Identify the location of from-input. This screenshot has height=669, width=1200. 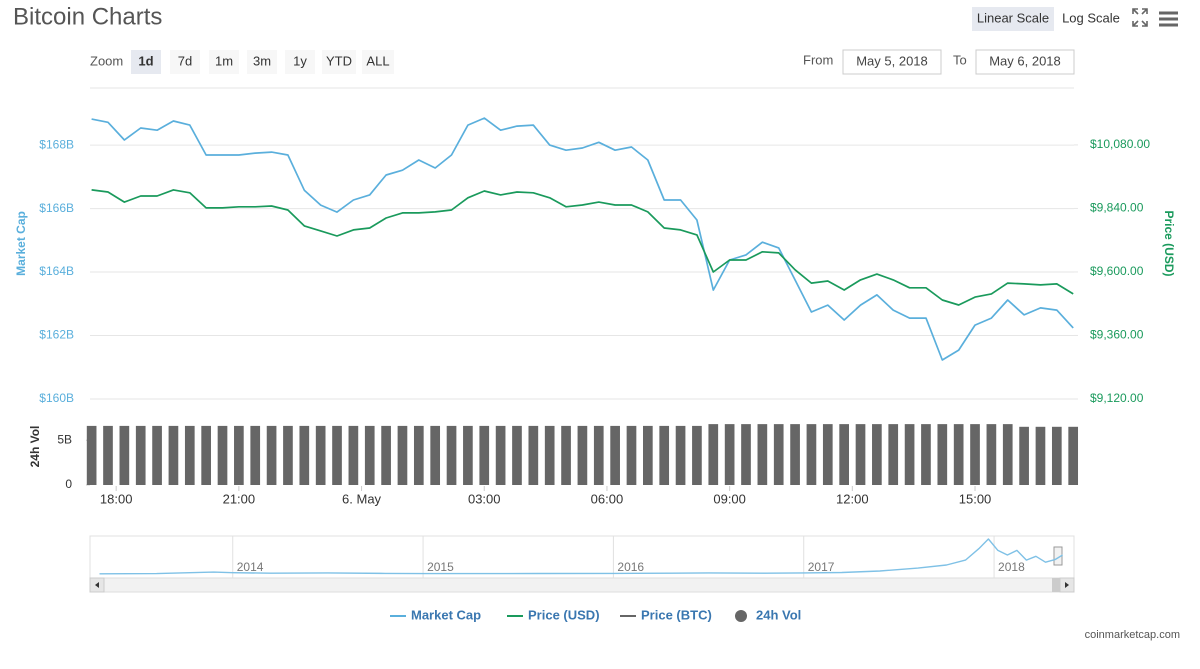
(892, 62).